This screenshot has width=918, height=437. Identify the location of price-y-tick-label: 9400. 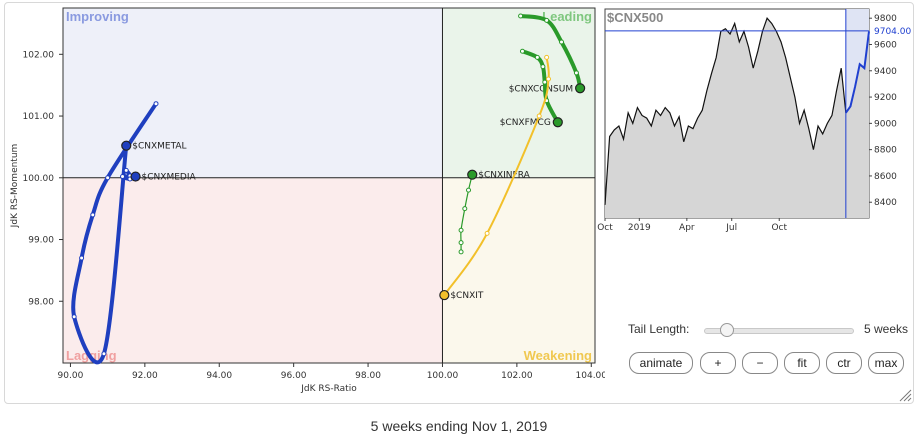
(885, 72).